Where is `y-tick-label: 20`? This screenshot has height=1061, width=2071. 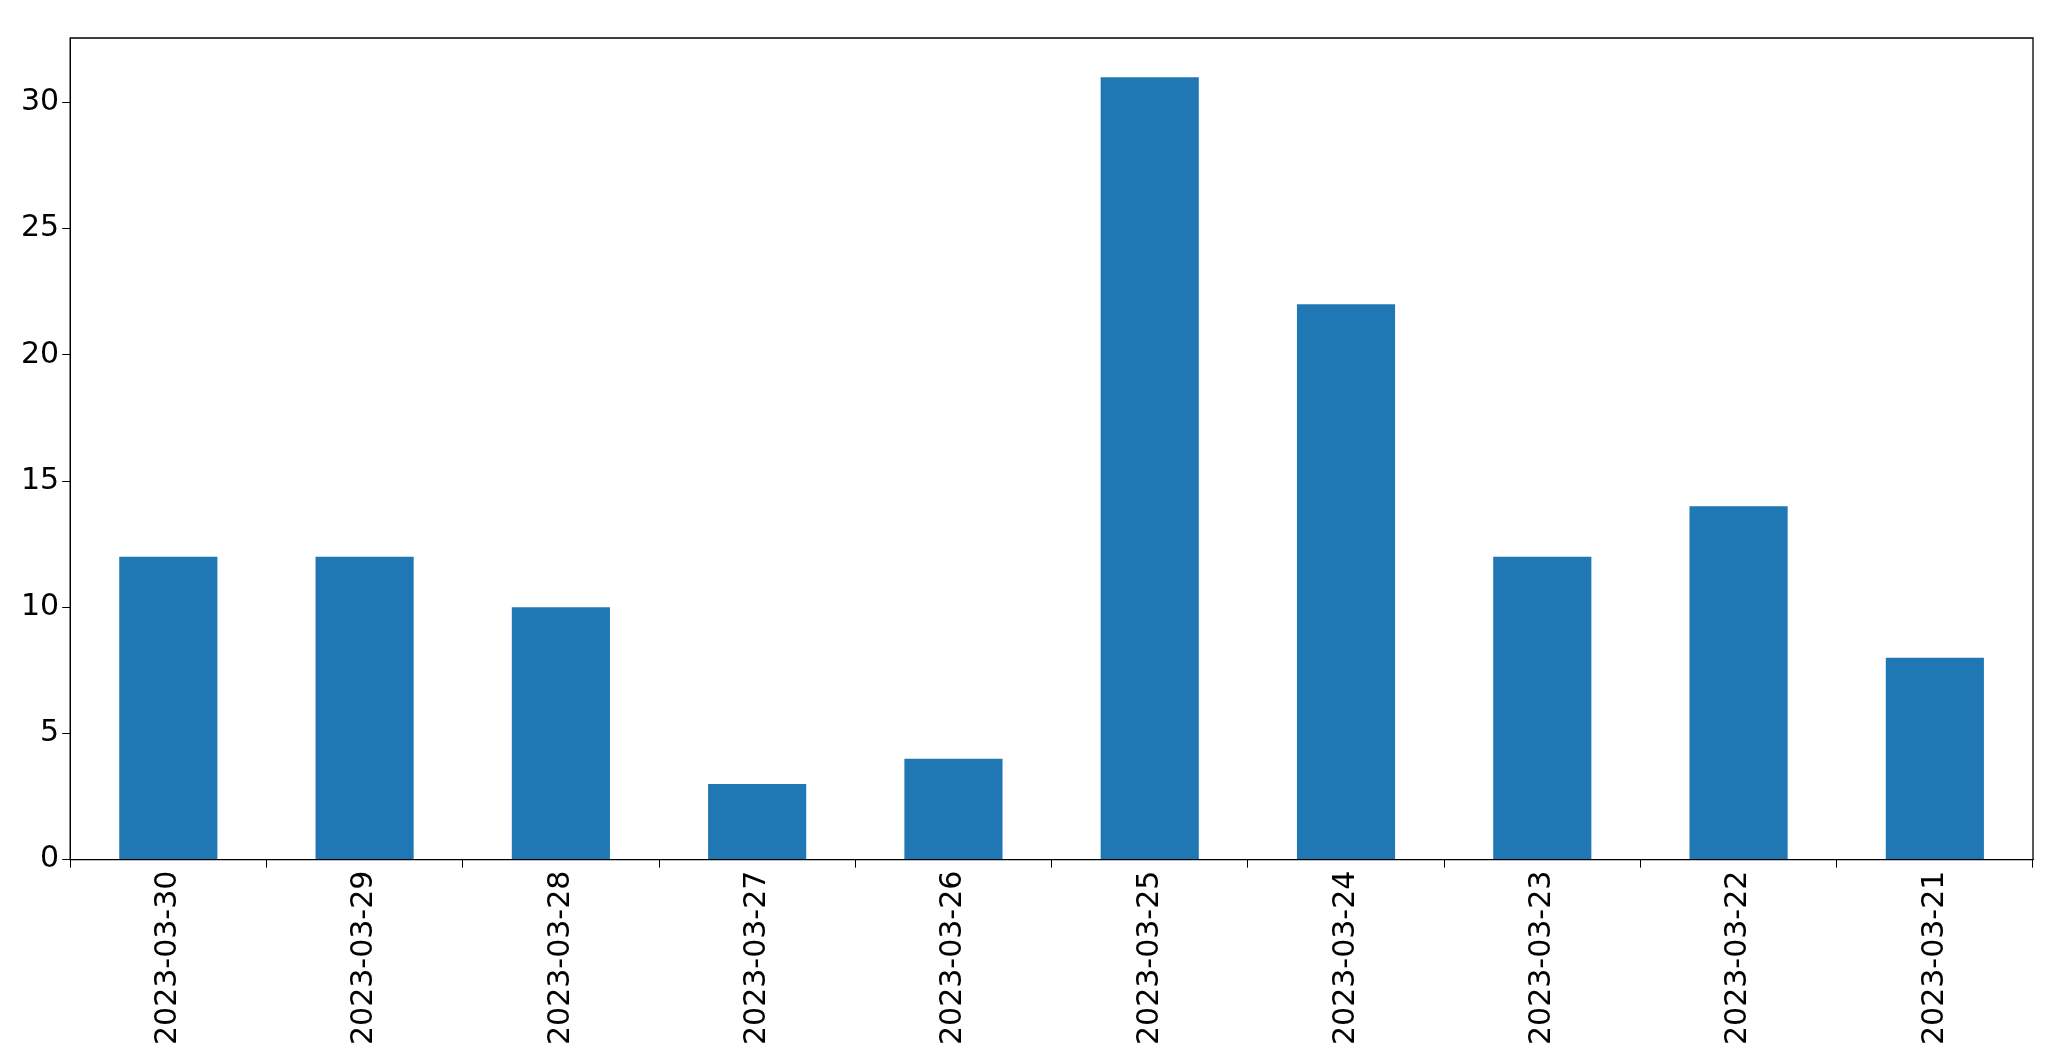 y-tick-label: 20 is located at coordinates (40, 352).